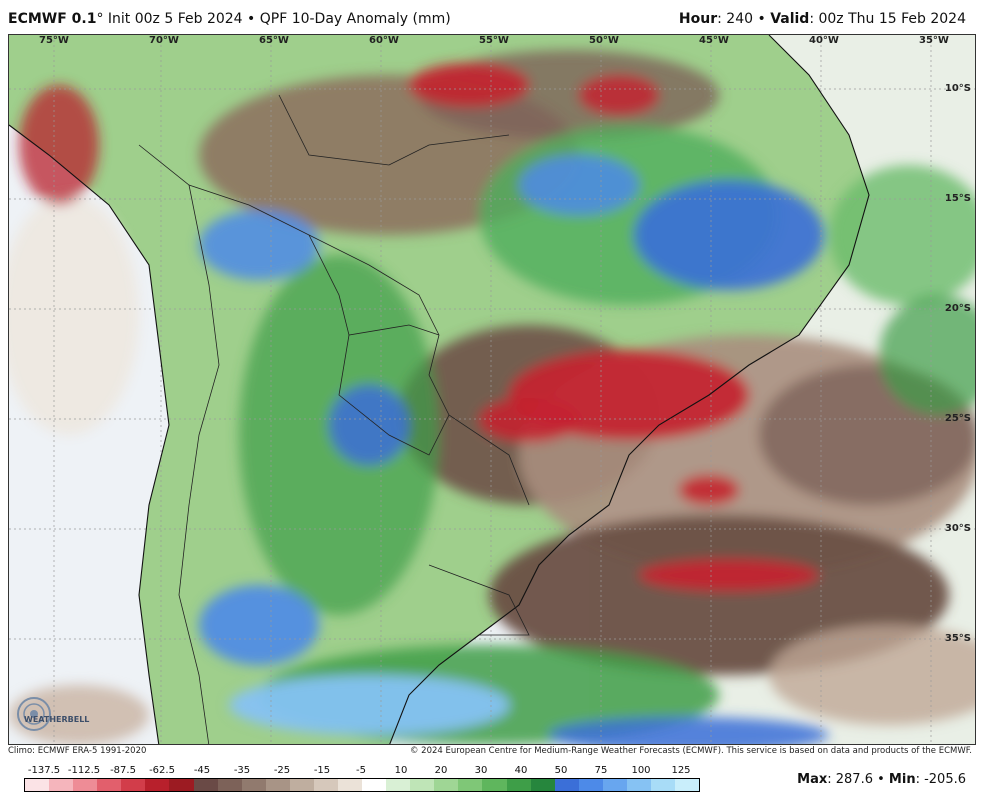 This screenshot has height=808, width=984. Describe the element at coordinates (494, 40) in the screenshot. I see `lon-label-55w: 55°W` at that location.